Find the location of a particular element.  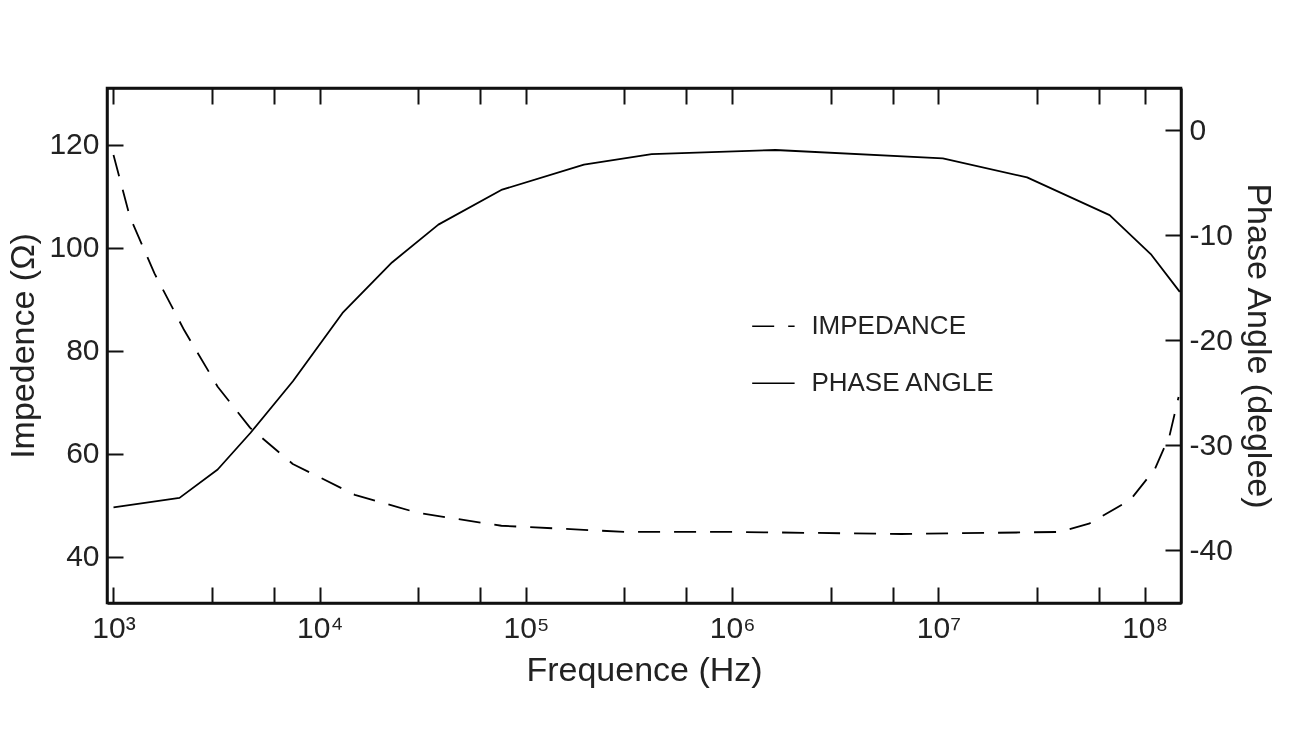

y2-axis-title: Phase Angle (deglee) is located at coordinates (1259, 346).